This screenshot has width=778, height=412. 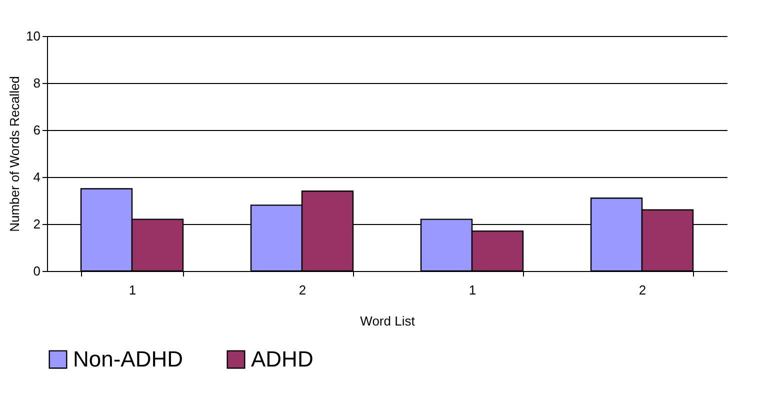 I want to click on legend-label: ADHD, so click(x=282, y=359).